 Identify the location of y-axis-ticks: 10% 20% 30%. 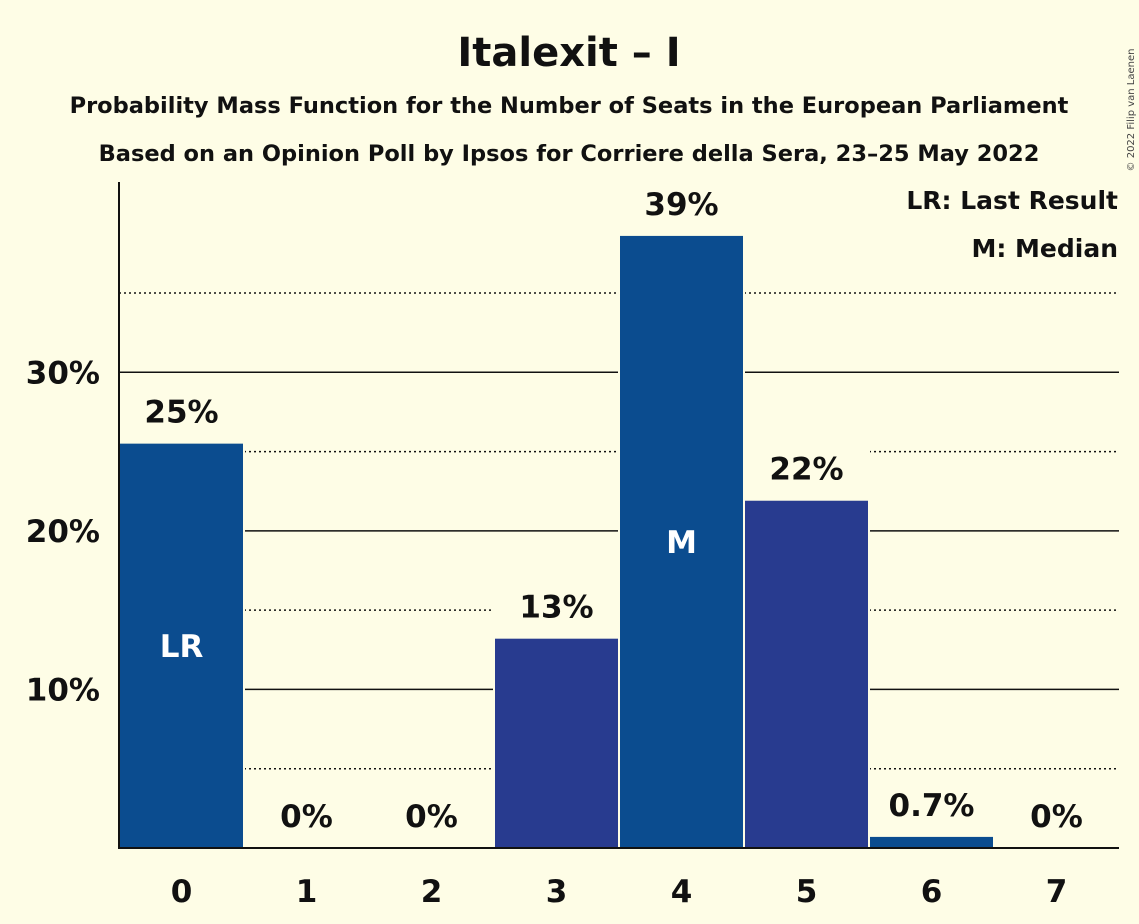
(63, 531).